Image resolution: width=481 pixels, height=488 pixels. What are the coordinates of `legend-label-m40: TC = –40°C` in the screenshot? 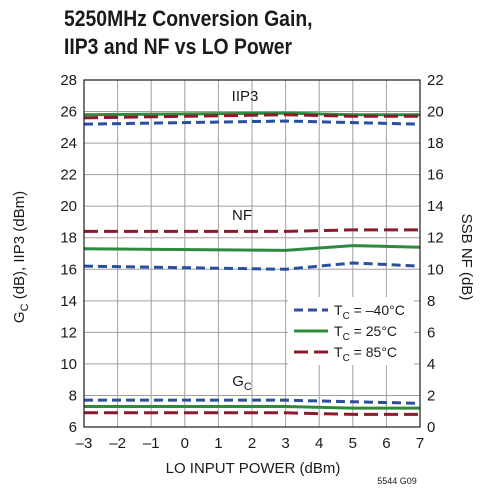 It's located at (369, 312).